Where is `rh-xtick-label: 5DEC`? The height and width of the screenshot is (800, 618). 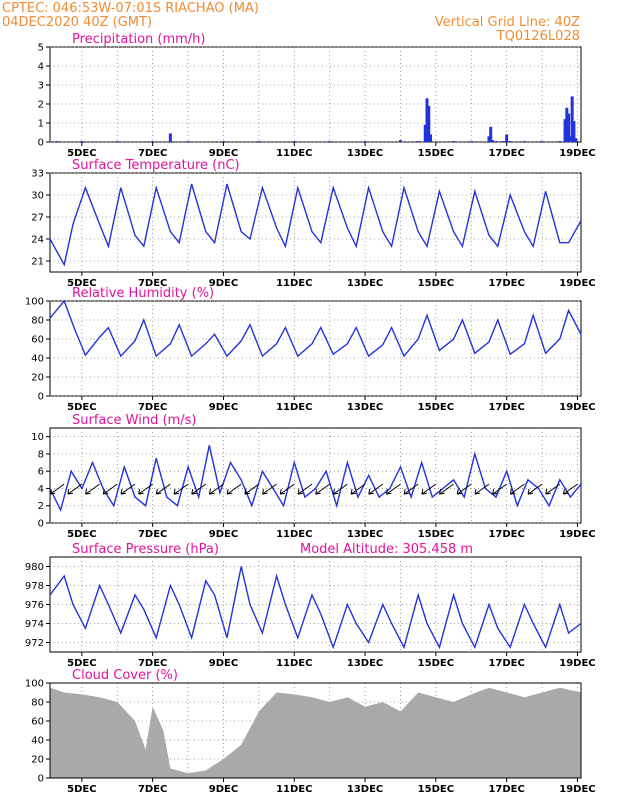 rh-xtick-label: 5DEC is located at coordinates (81, 407).